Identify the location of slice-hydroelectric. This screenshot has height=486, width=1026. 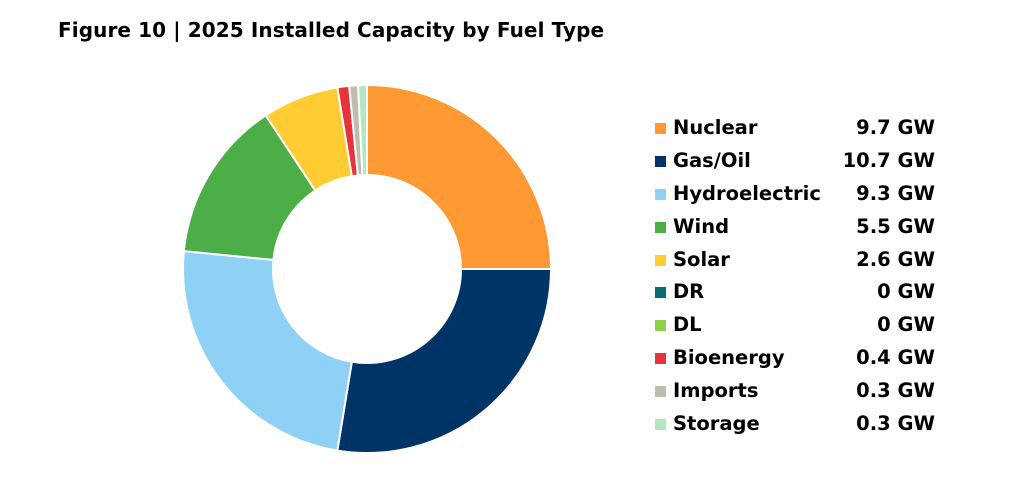
(267, 351).